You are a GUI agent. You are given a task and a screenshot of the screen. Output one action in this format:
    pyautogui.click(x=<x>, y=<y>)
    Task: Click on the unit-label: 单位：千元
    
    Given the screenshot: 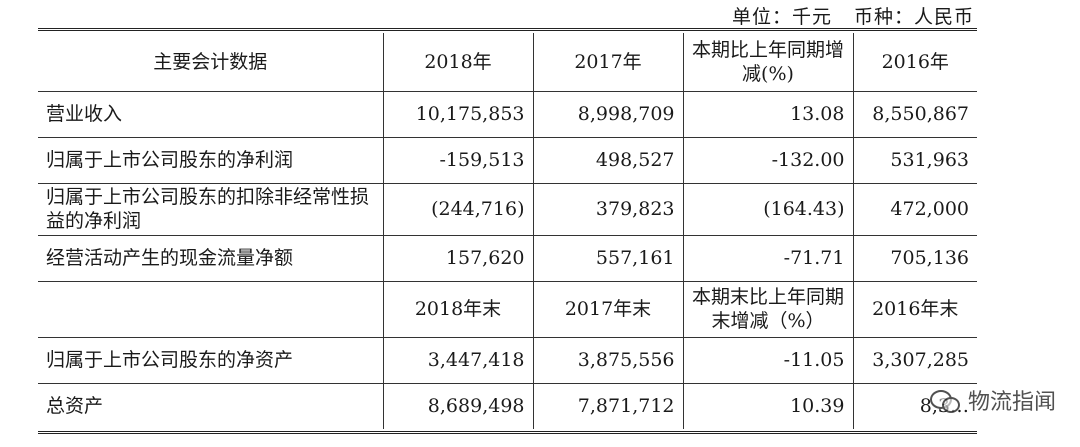 What is the action you would take?
    pyautogui.click(x=781, y=17)
    